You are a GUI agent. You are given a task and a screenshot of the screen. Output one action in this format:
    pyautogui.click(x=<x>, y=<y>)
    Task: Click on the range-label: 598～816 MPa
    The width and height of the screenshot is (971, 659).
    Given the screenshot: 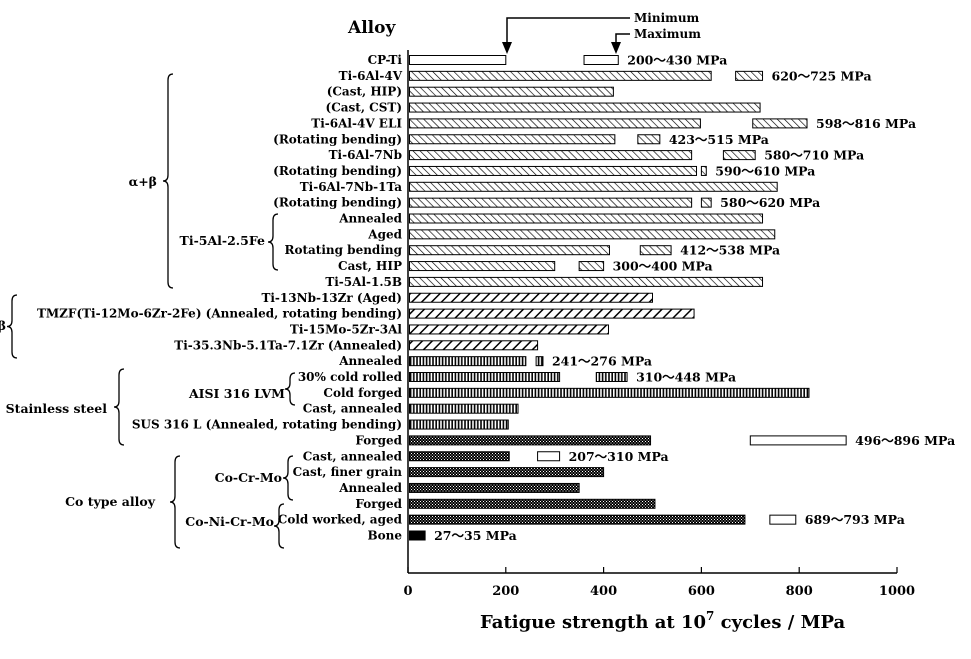 What is the action you would take?
    pyautogui.click(x=866, y=123)
    